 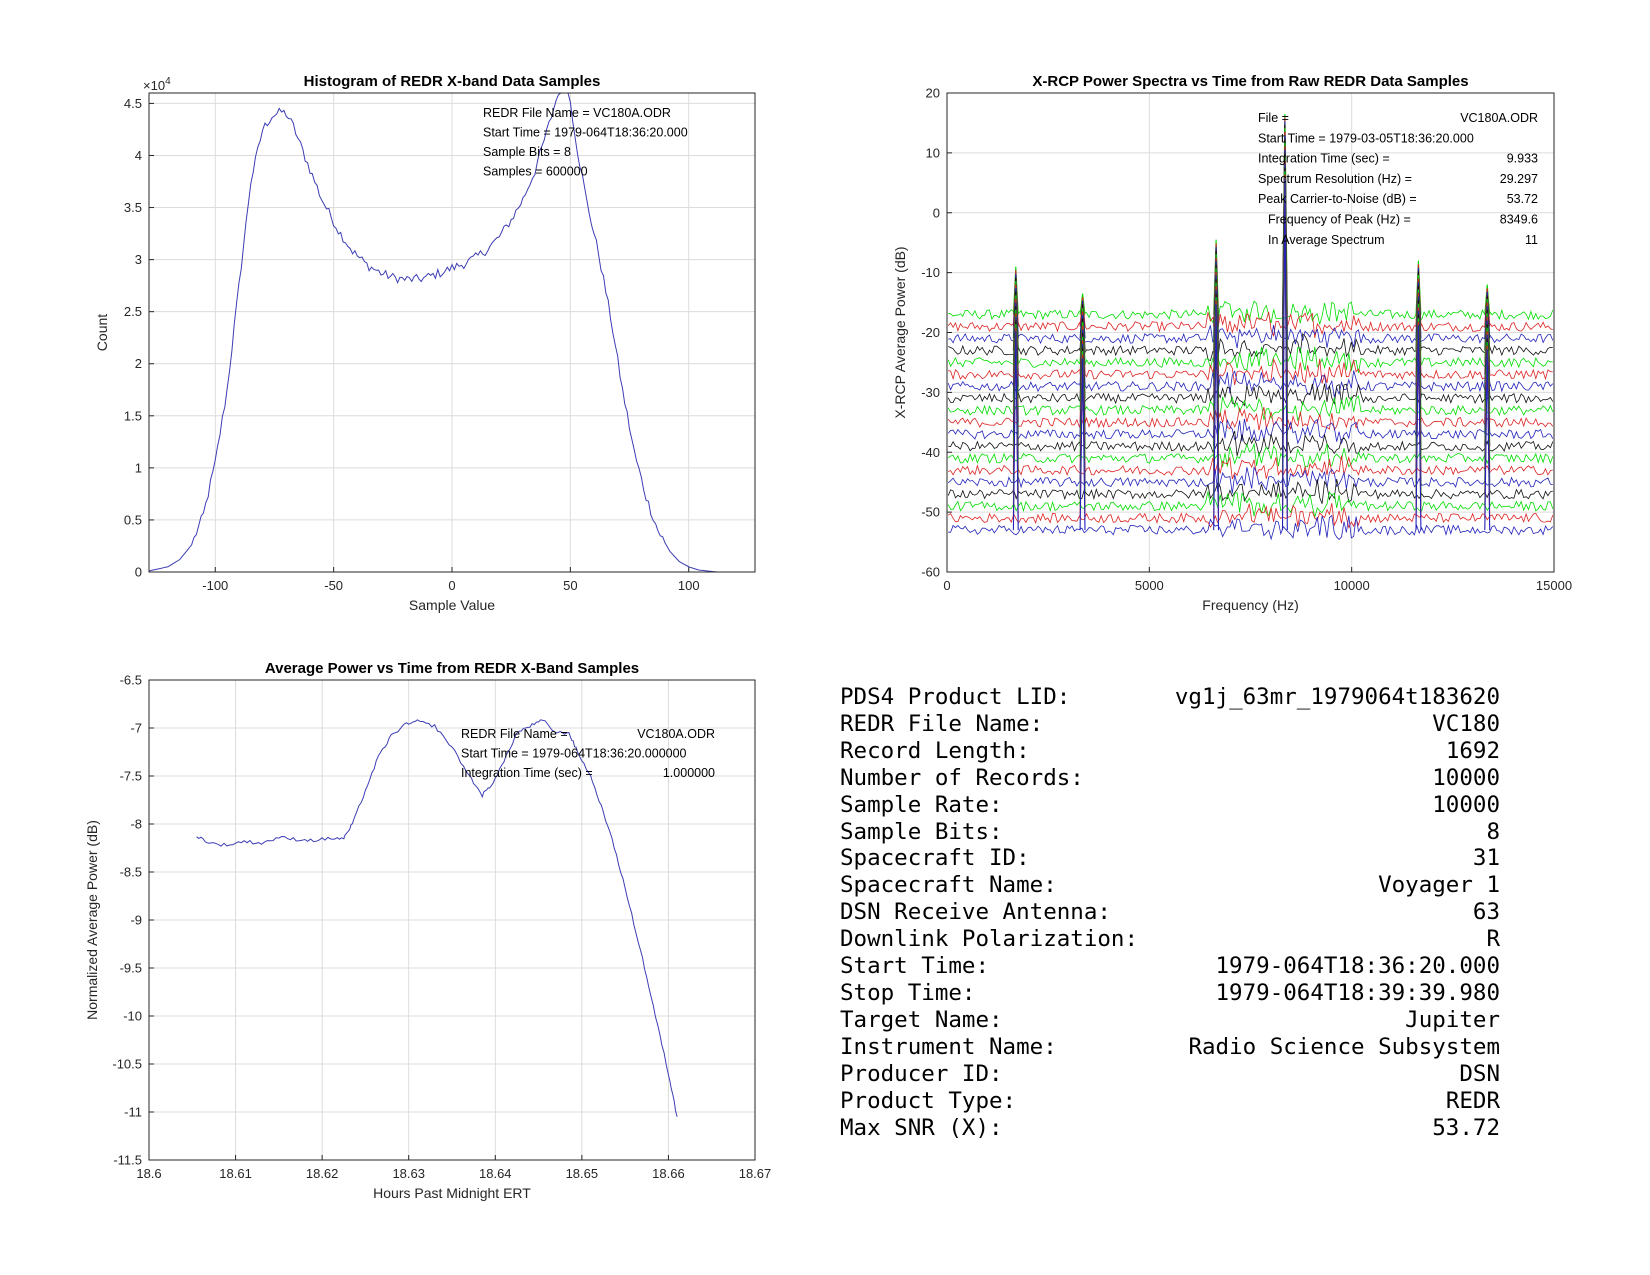 I want to click on y-exponent-label: ×10⁴, so click(x=157, y=84).